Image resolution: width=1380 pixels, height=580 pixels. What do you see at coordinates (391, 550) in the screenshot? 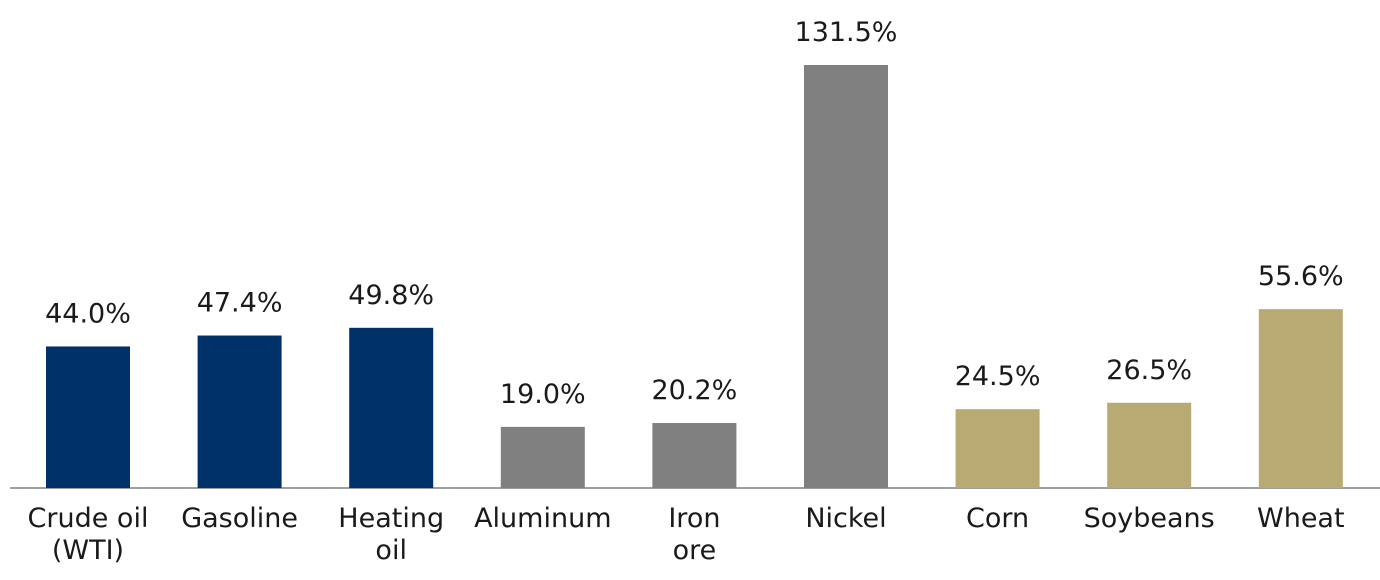
I see `category-label: oil` at bounding box center [391, 550].